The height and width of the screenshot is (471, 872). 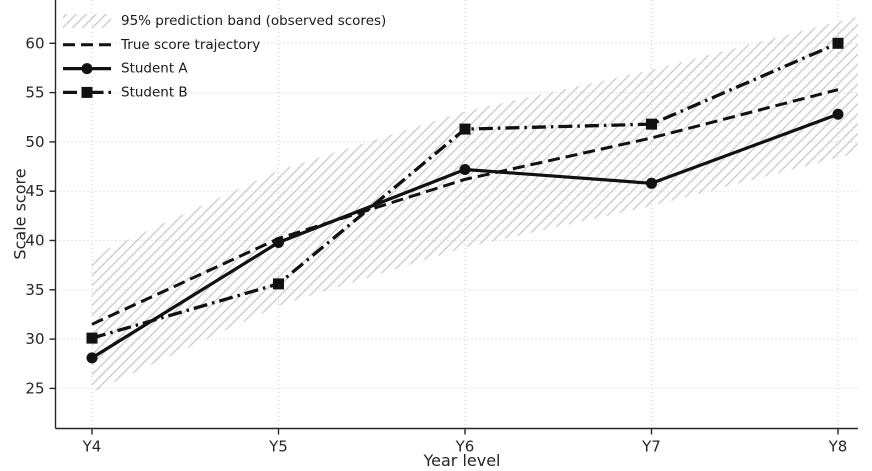 What do you see at coordinates (461, 460) in the screenshot?
I see `x-axis-label: Year level` at bounding box center [461, 460].